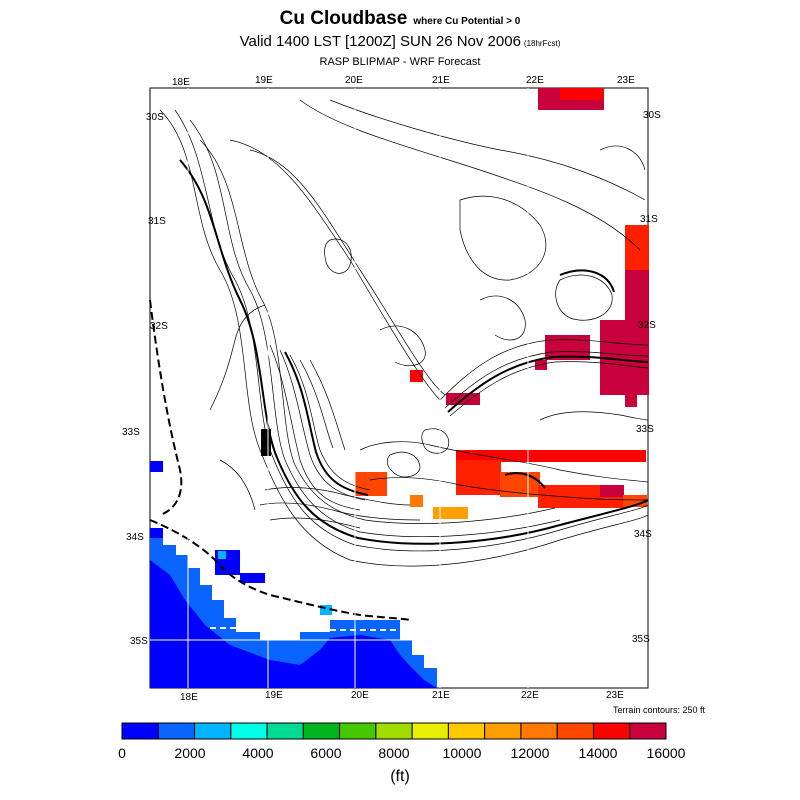  What do you see at coordinates (542, 43) in the screenshot?
I see `forecast-tag: (18hrFcst)` at bounding box center [542, 43].